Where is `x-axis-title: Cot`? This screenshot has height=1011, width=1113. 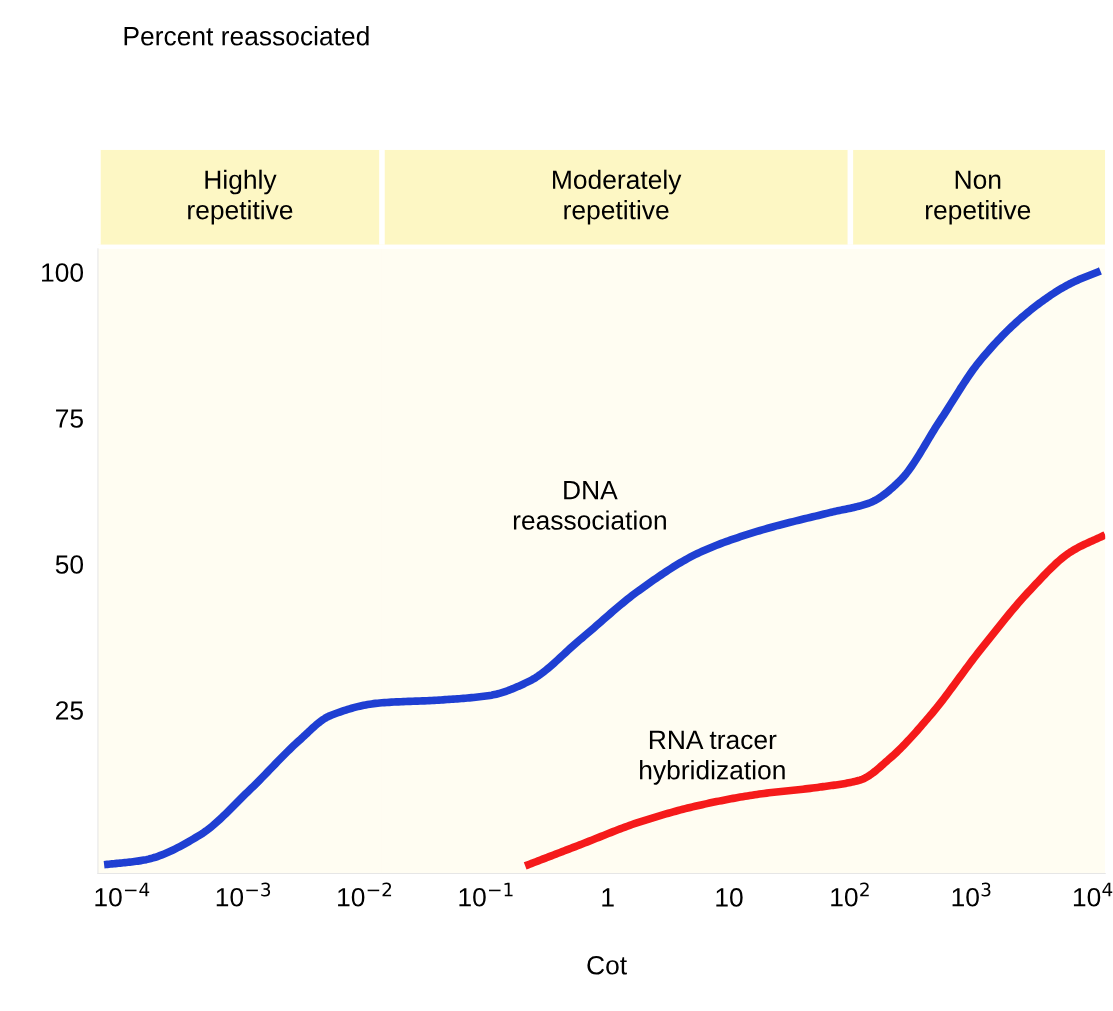
x-axis-title: Cot is located at coordinates (607, 965).